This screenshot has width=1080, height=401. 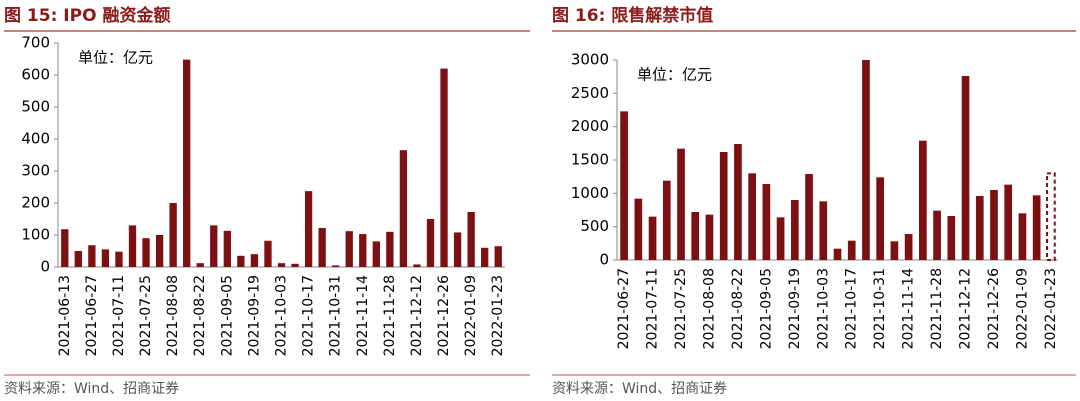 What do you see at coordinates (35, 171) in the screenshot?
I see `y-tick-label: 300` at bounding box center [35, 171].